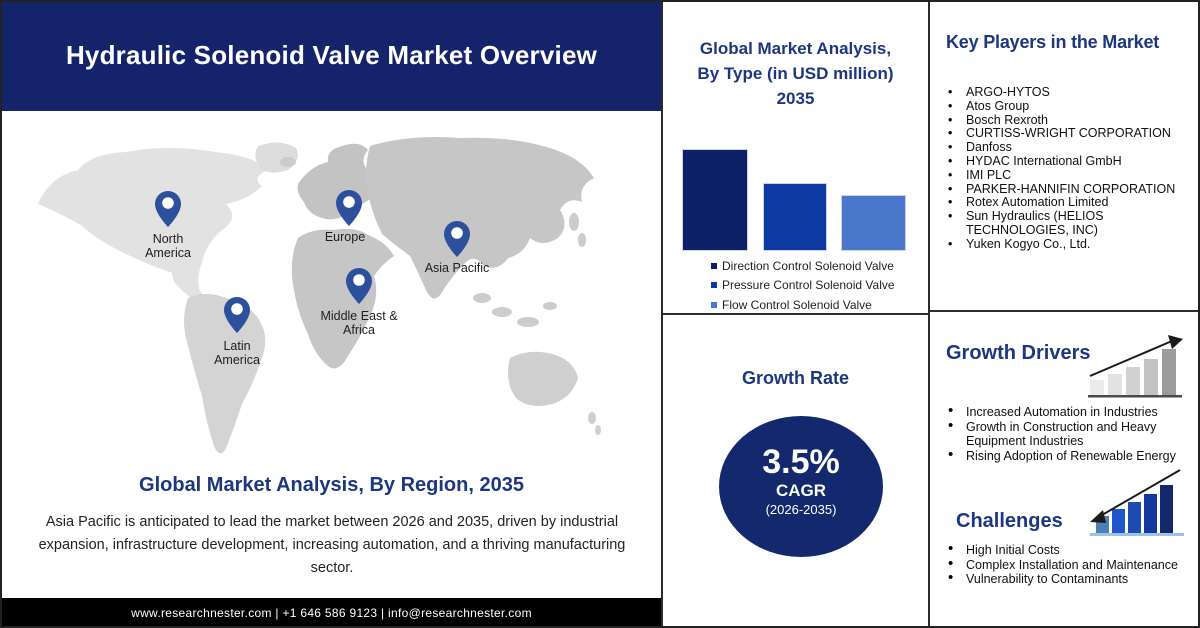 Image resolution: width=1200 pixels, height=628 pixels. What do you see at coordinates (1053, 42) in the screenshot?
I see `key-players-heading: Key Players in the Market` at bounding box center [1053, 42].